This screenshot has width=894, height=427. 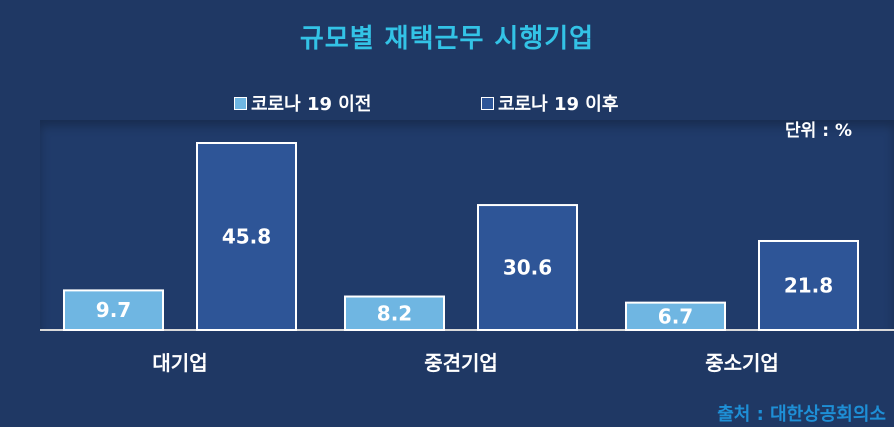 I want to click on chart-title: 규모별 재택근무 시행기업, so click(x=447, y=39).